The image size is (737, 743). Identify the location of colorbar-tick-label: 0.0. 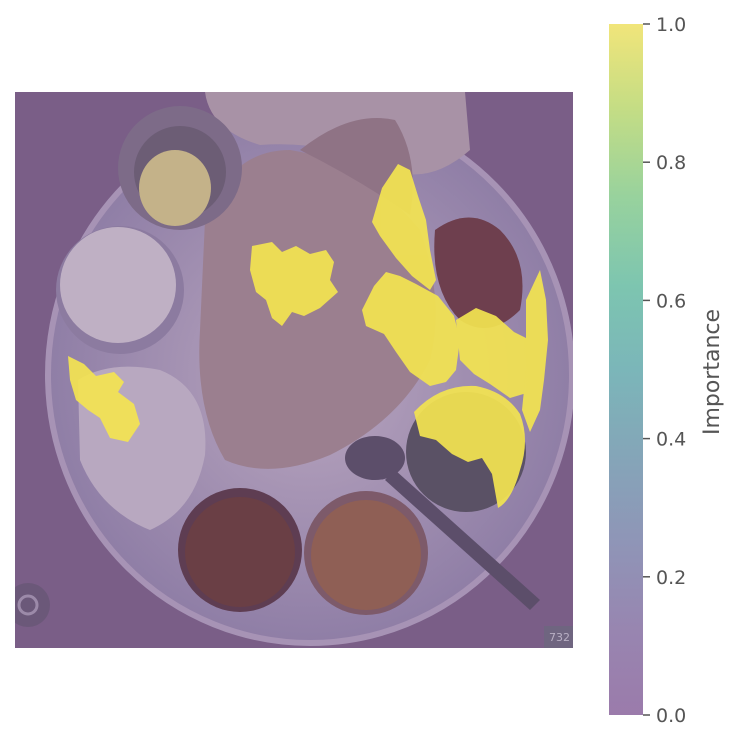
(671, 716).